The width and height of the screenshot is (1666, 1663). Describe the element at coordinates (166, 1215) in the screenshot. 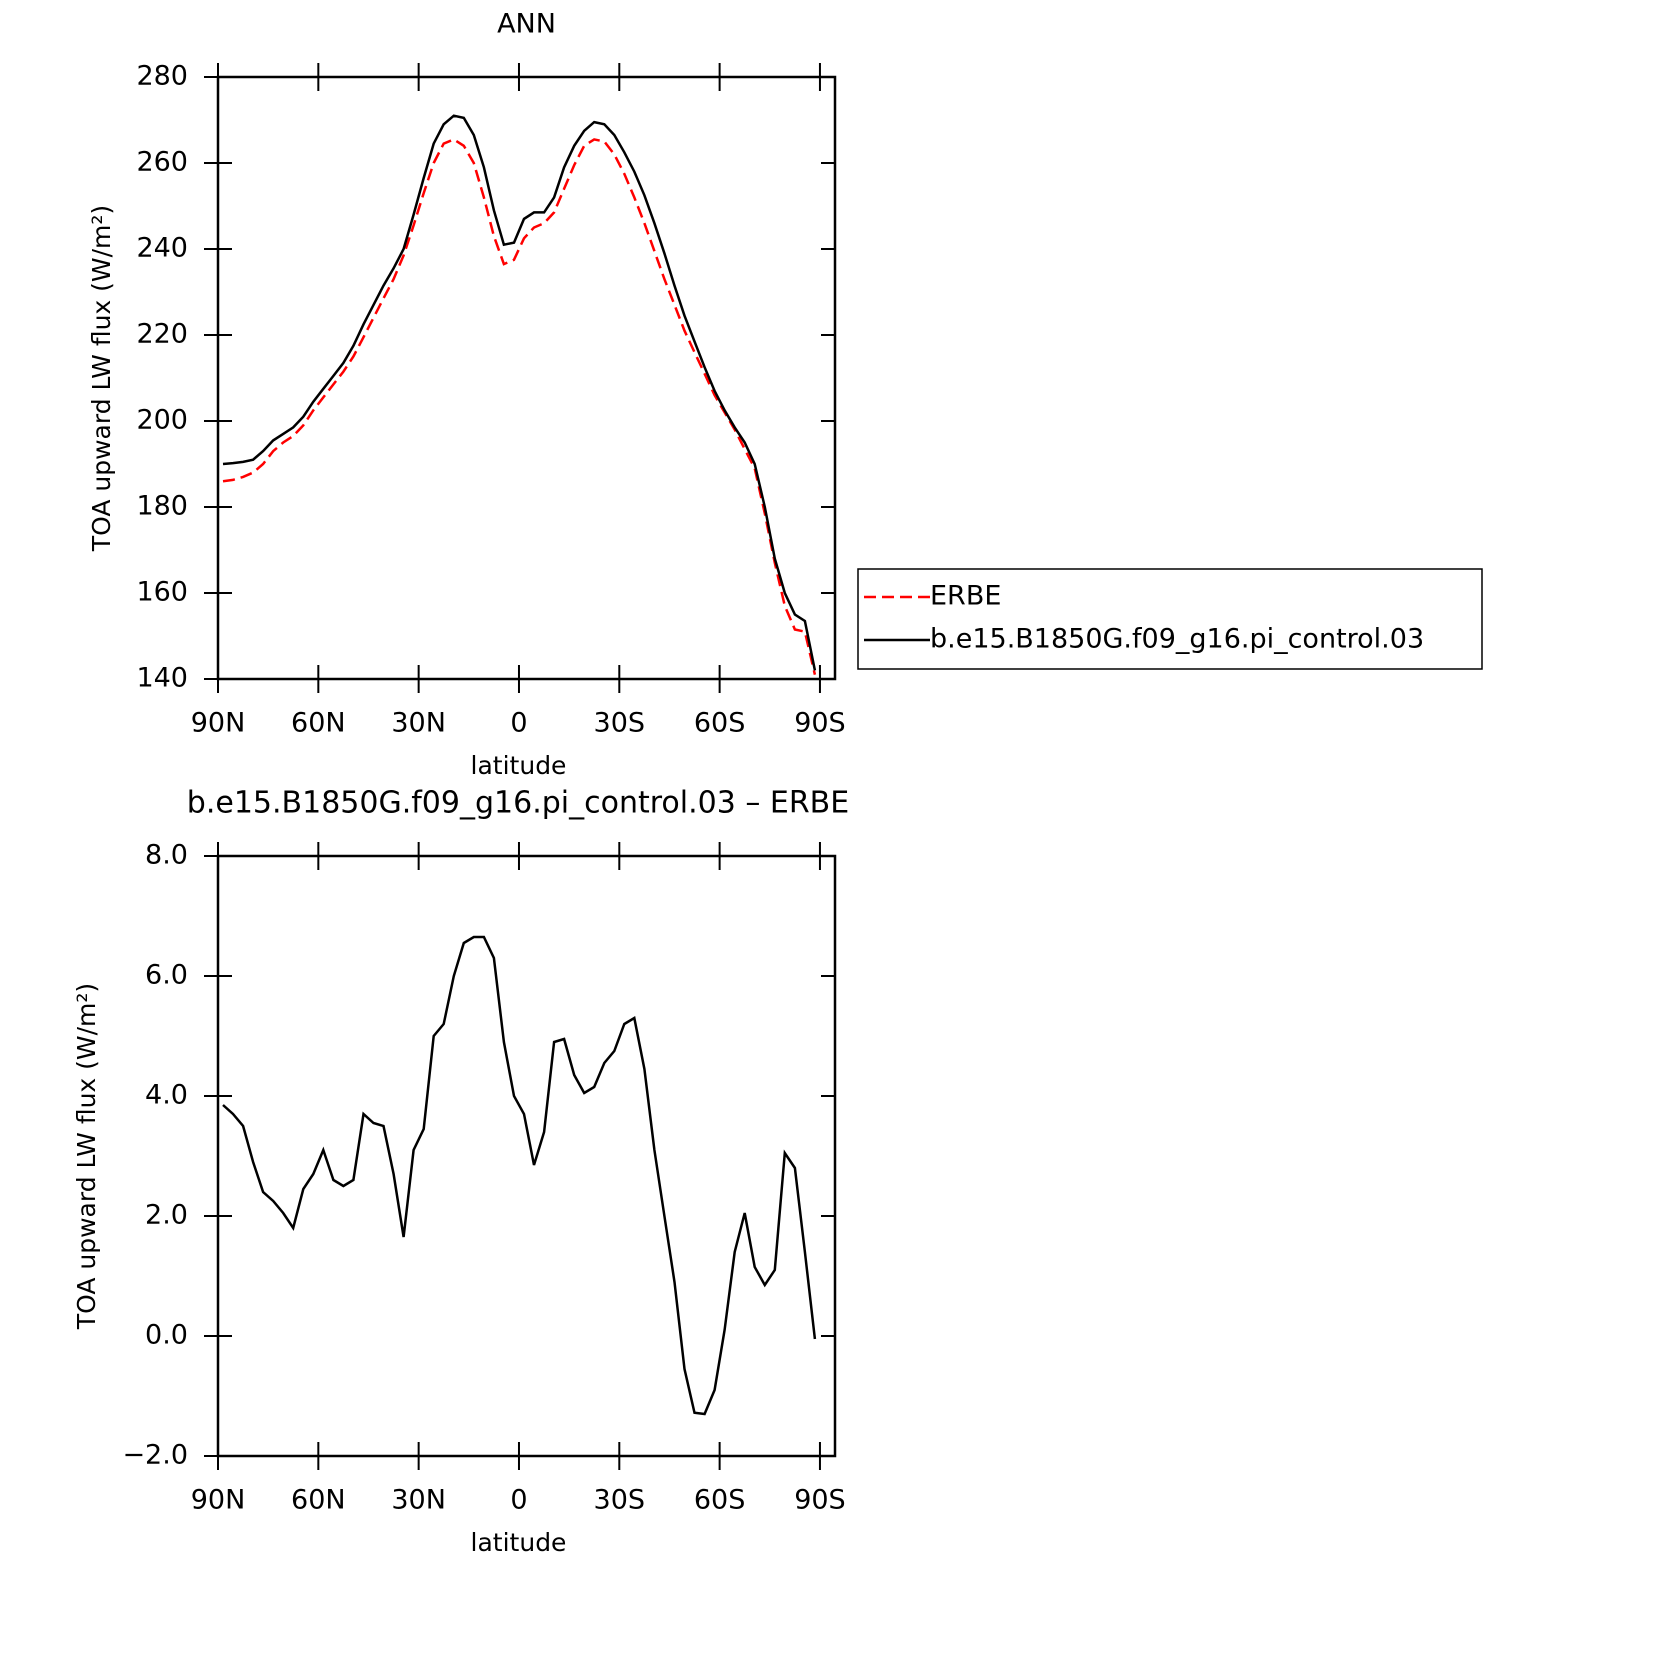

I see `y-tick-label: 2.0` at that location.